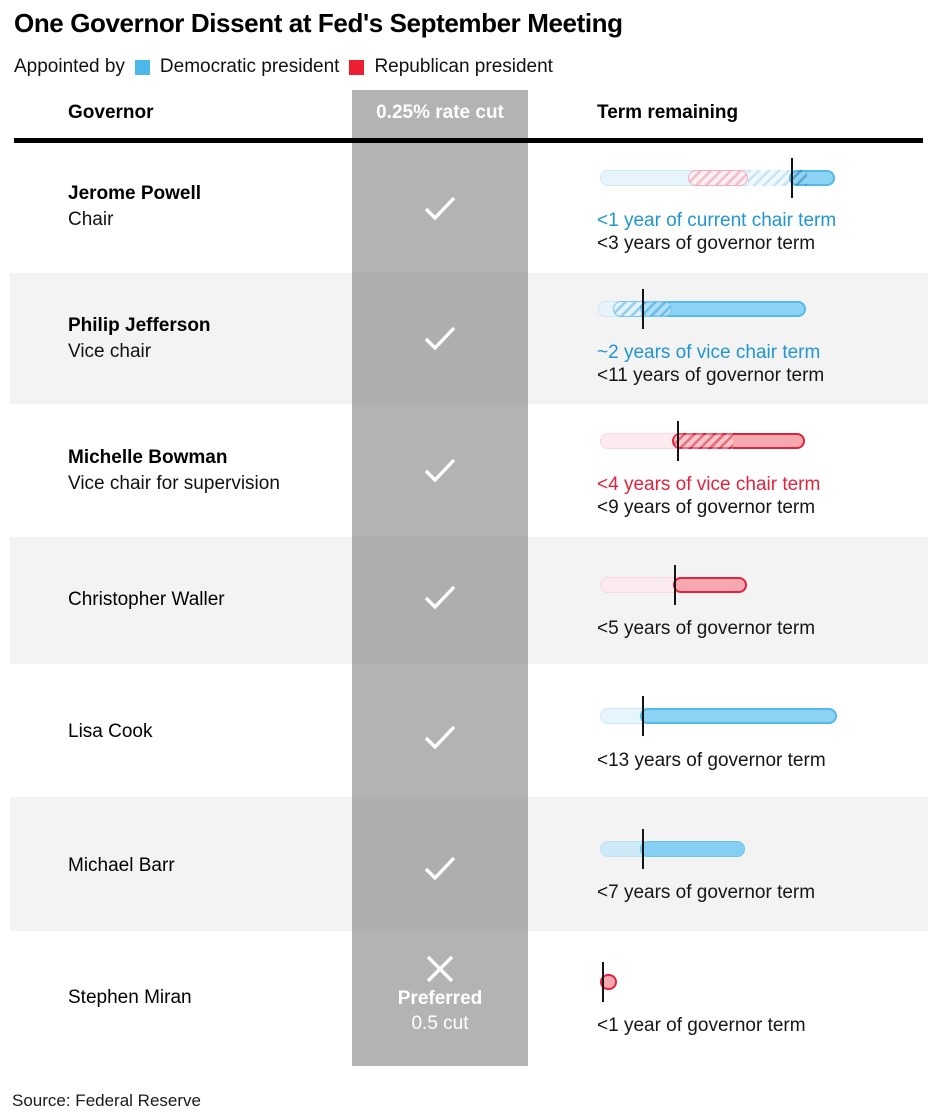  What do you see at coordinates (717, 220) in the screenshot?
I see `term-note: <1 year of current chair term` at bounding box center [717, 220].